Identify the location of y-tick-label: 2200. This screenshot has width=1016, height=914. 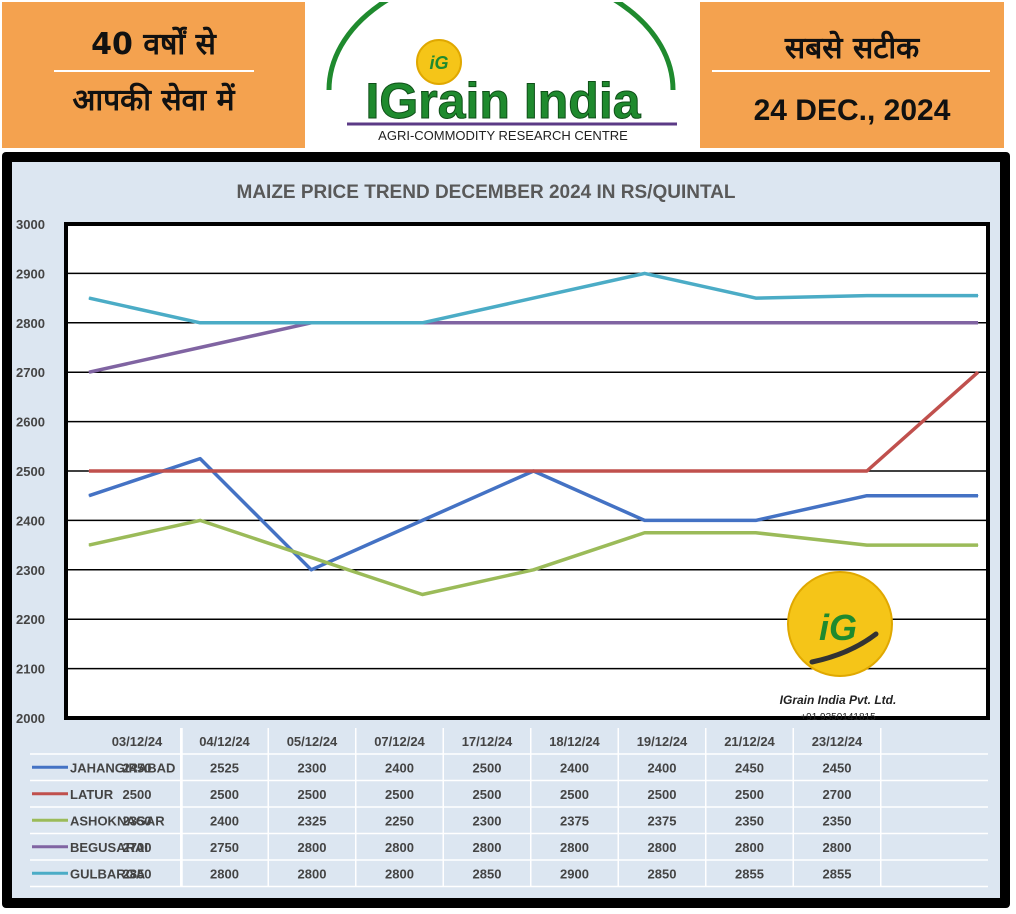
(30, 619).